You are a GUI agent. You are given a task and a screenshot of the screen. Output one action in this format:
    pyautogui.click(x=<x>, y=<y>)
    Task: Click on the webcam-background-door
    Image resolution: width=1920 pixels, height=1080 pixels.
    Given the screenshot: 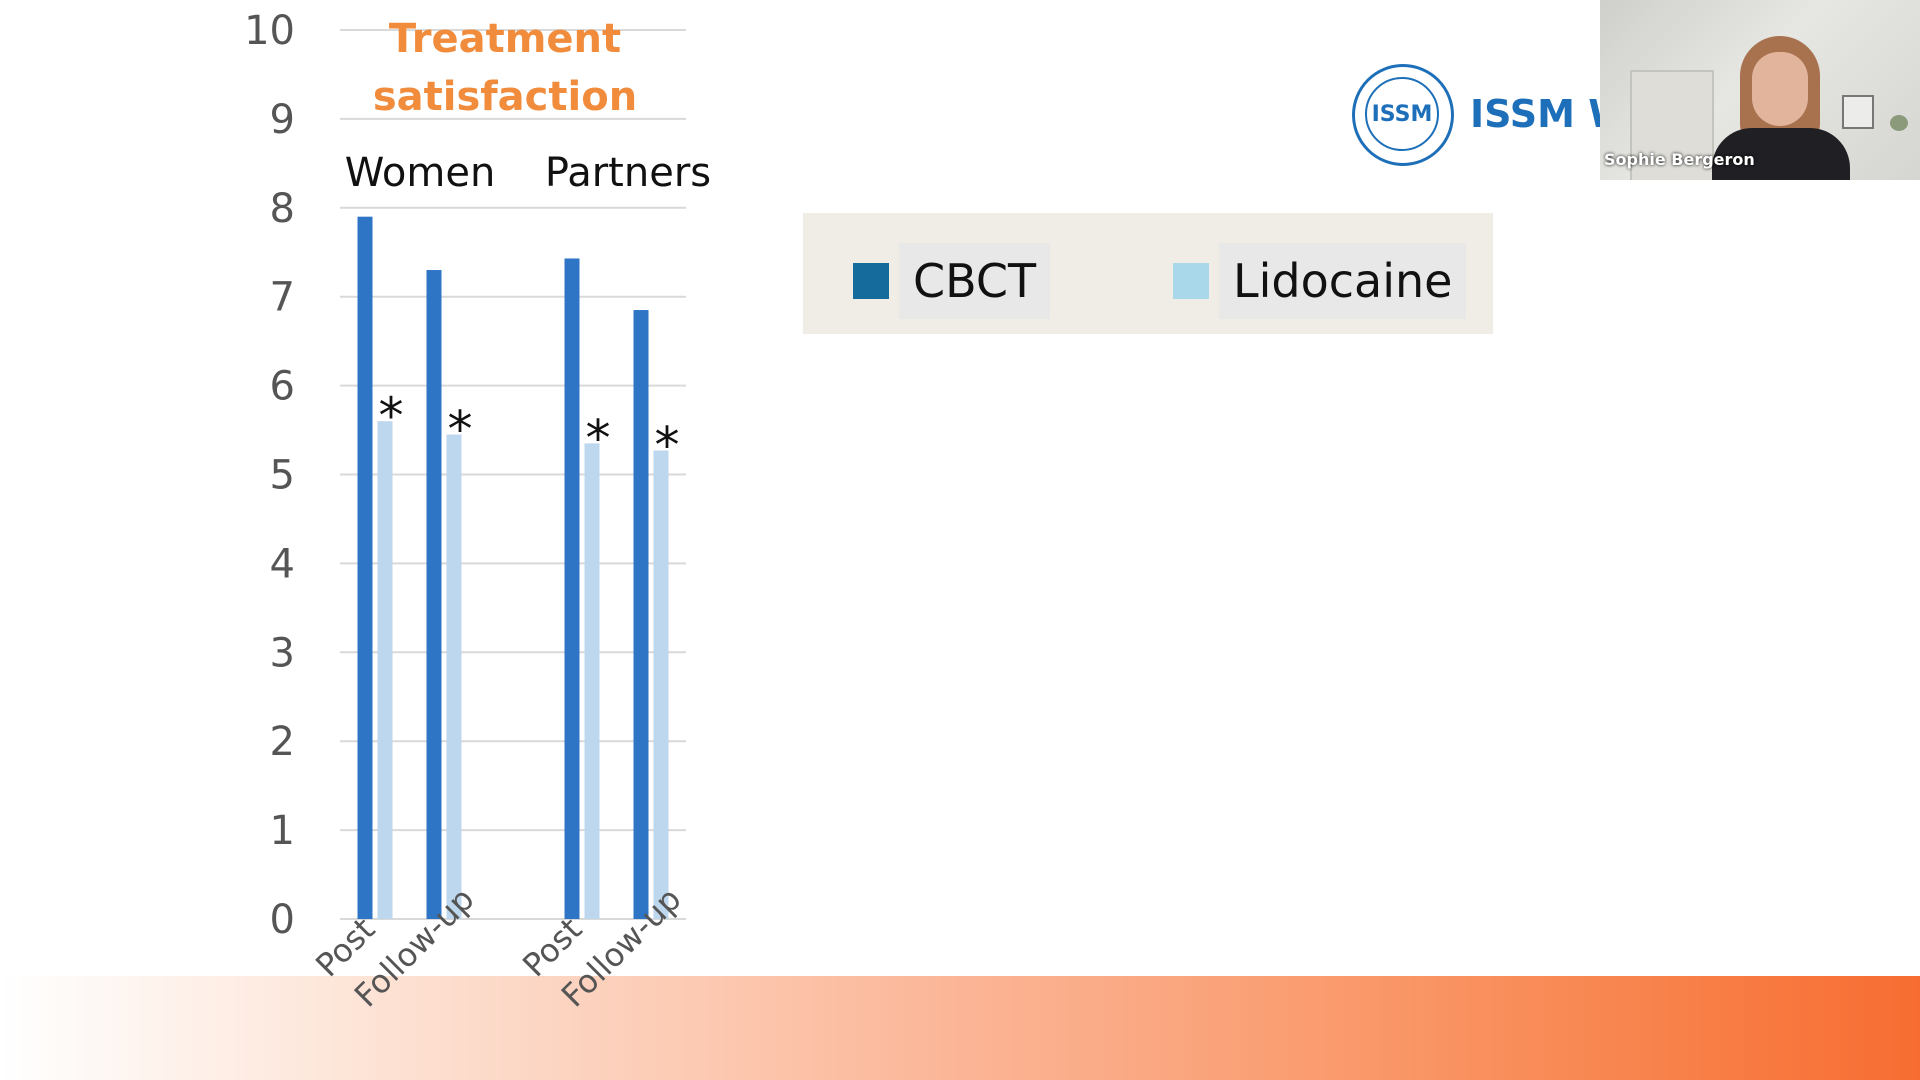 What is the action you would take?
    pyautogui.click(x=1672, y=125)
    